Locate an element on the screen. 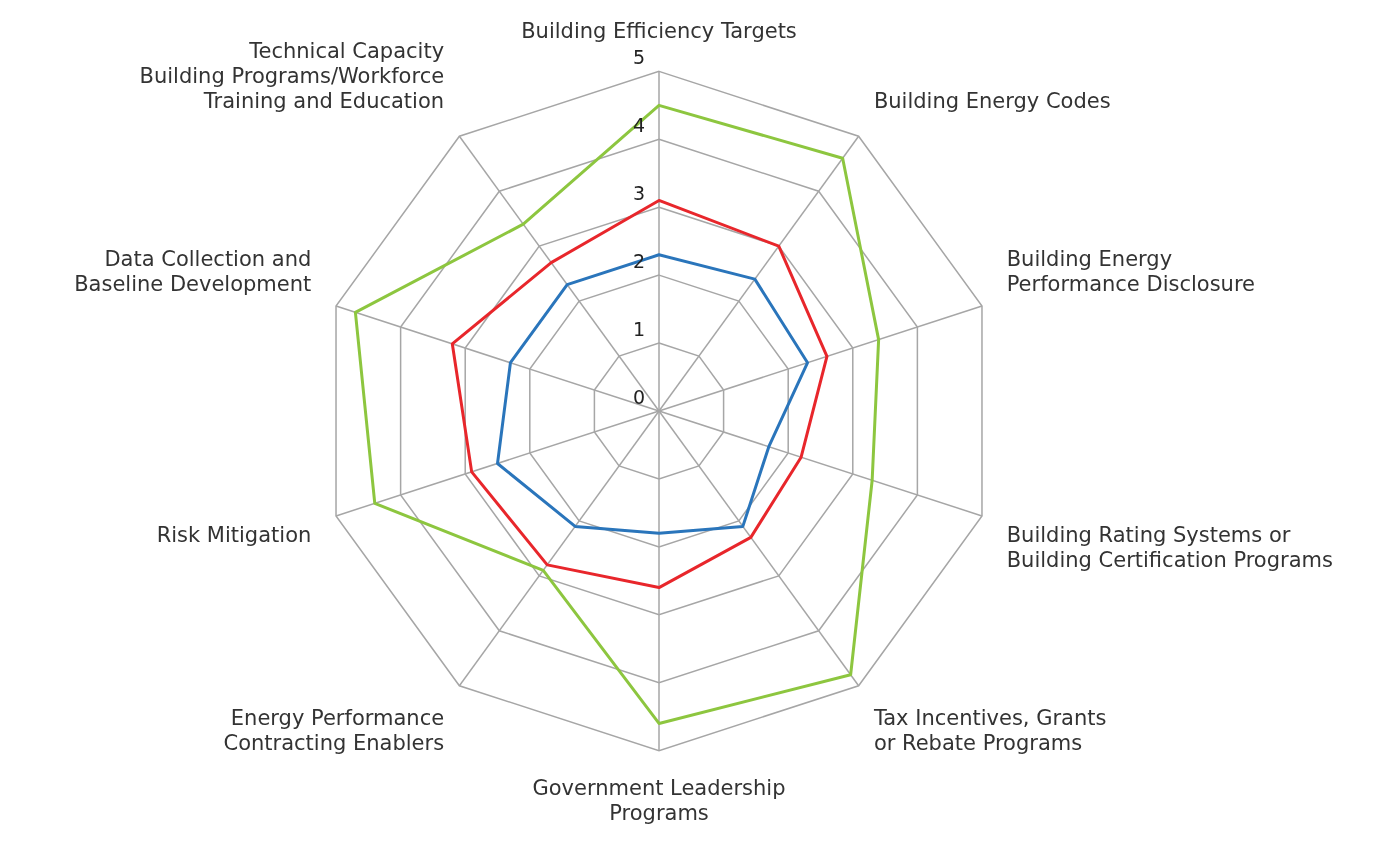 Image resolution: width=1384 pixels, height=848 pixels. y-tick-label: 3 is located at coordinates (639, 193).